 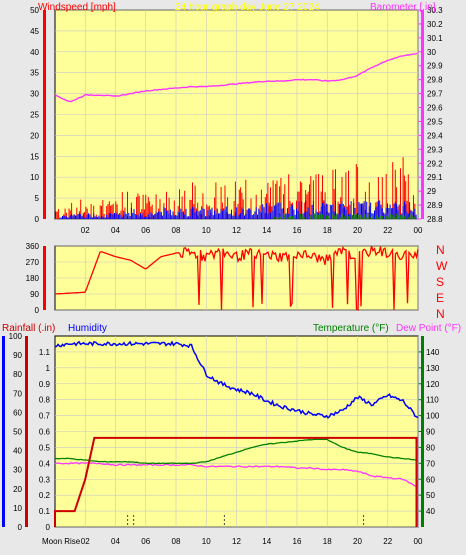 What do you see at coordinates (440, 298) in the screenshot?
I see `direction-label: E` at bounding box center [440, 298].